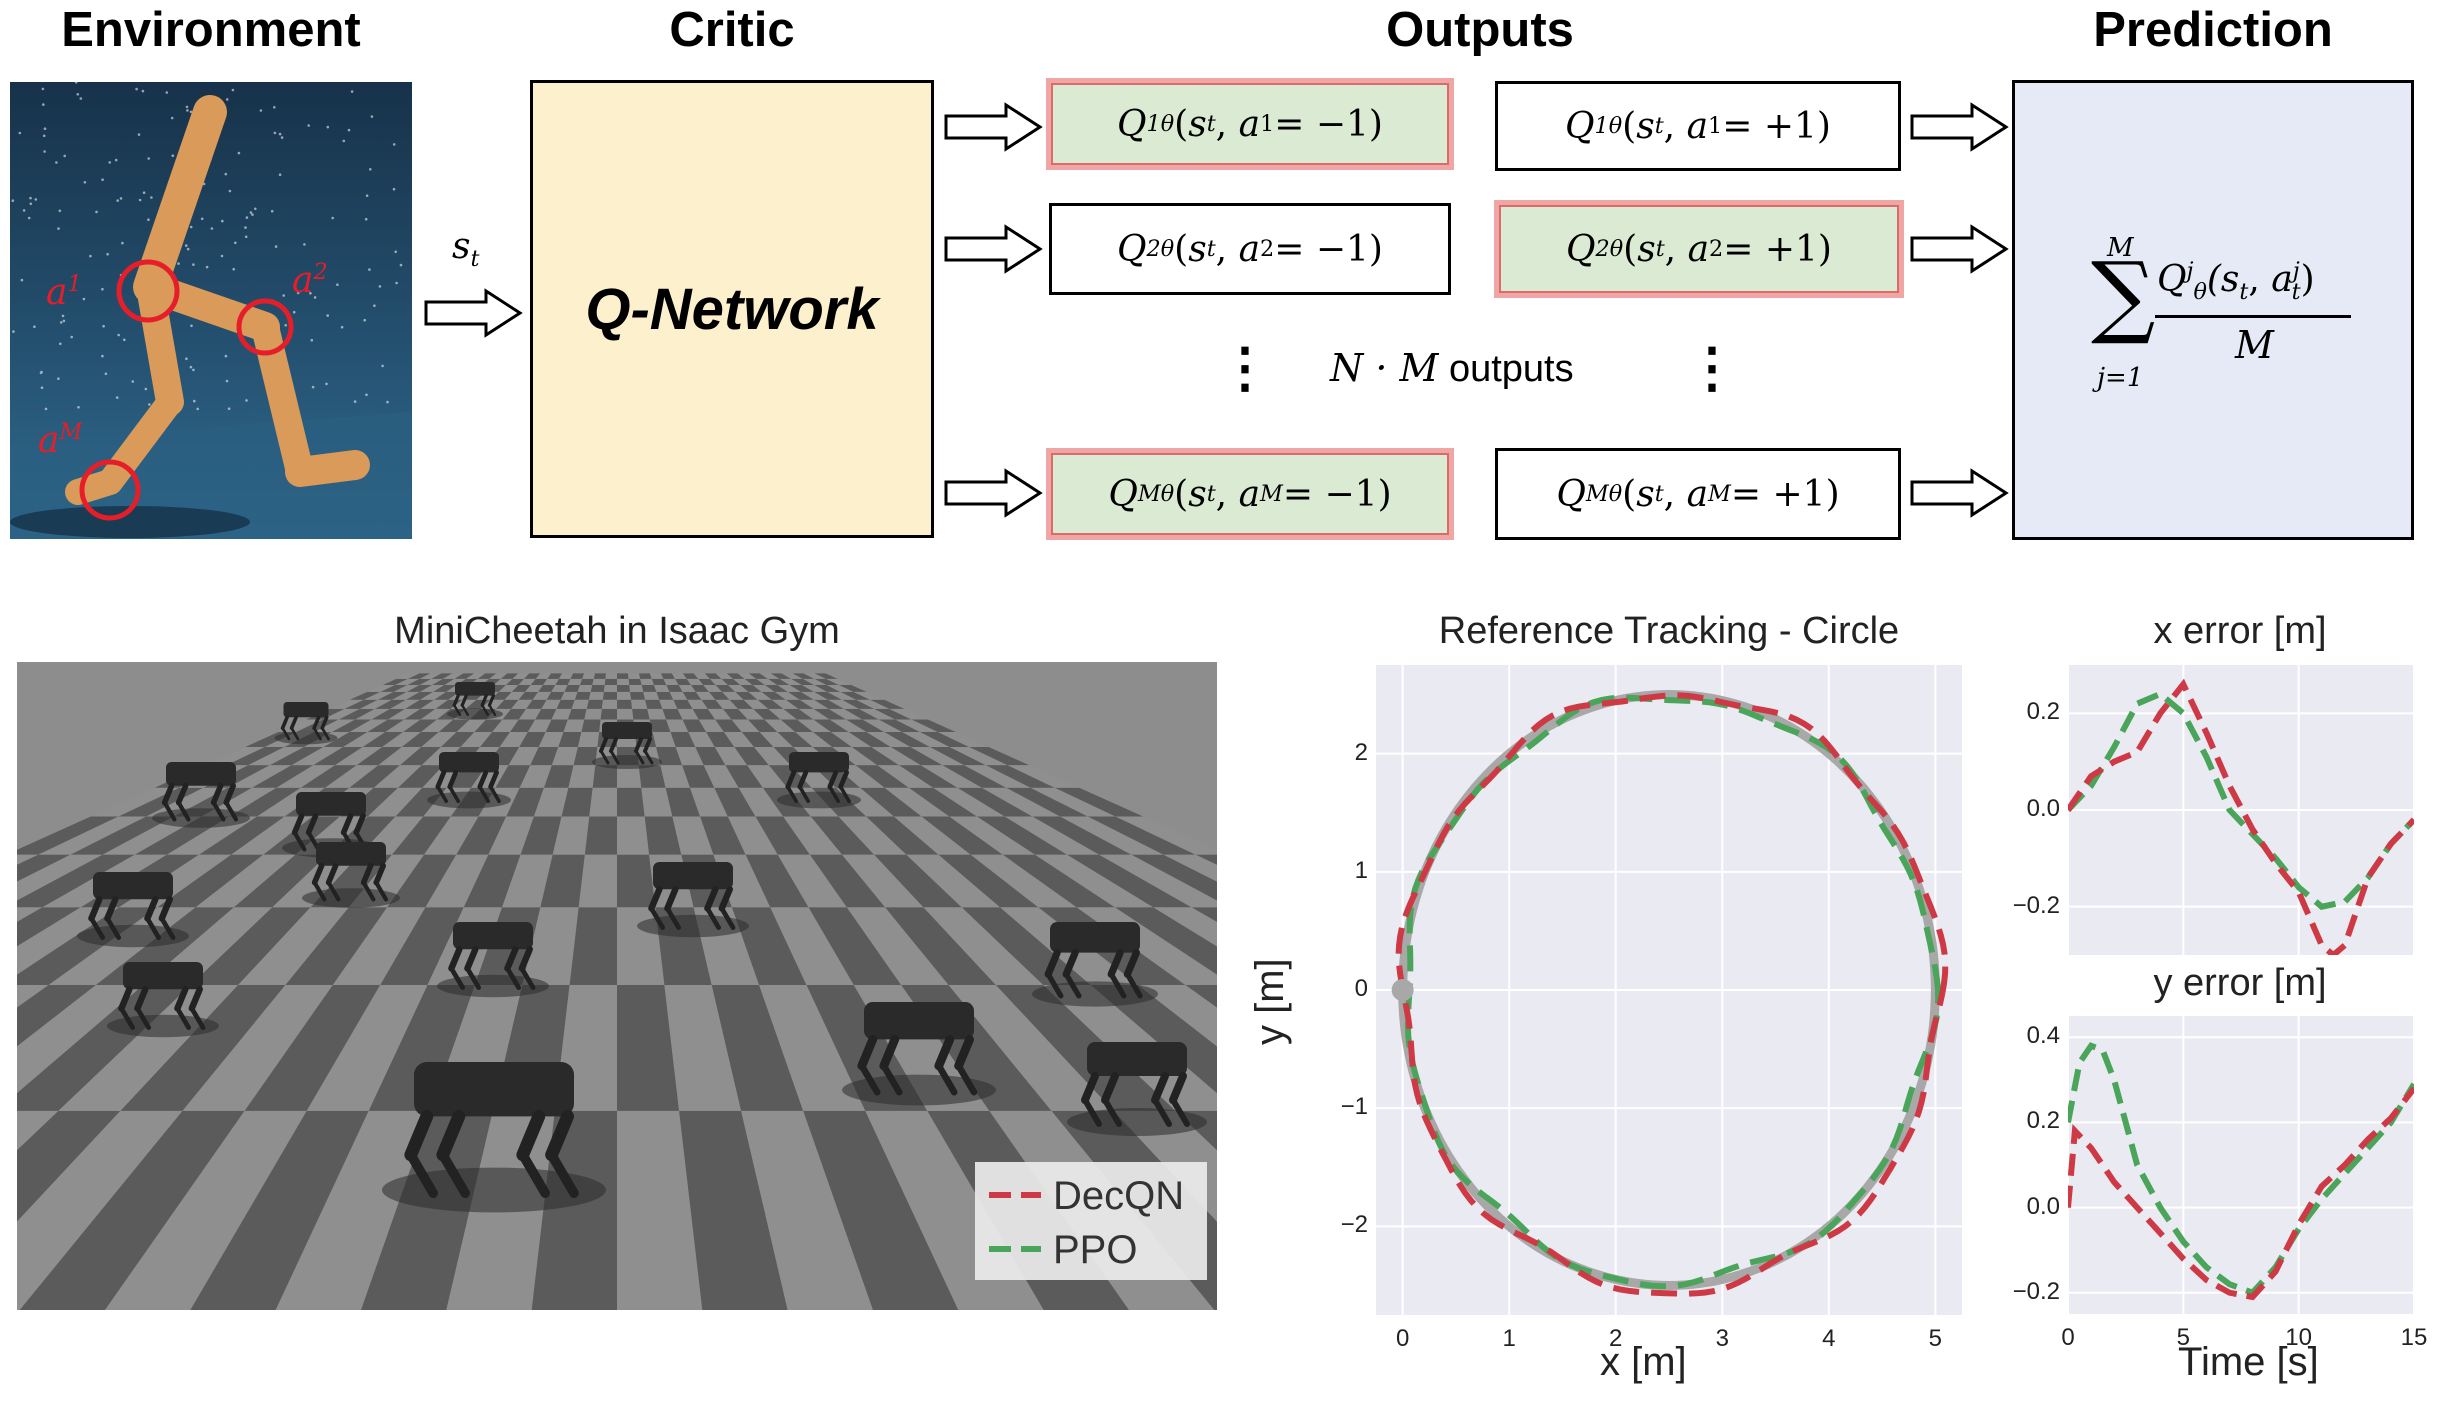 Image resolution: width=2437 pixels, height=1406 pixels. Describe the element at coordinates (2183, 1337) in the screenshot. I see `yerr-chart-xtick-5: 5` at that location.